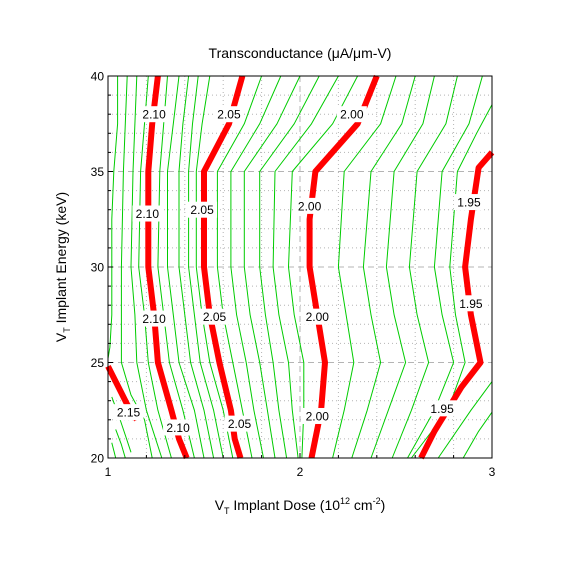 This screenshot has height=568, width=563. I want to click on x-axis-label-unit: cm, so click(361, 505).